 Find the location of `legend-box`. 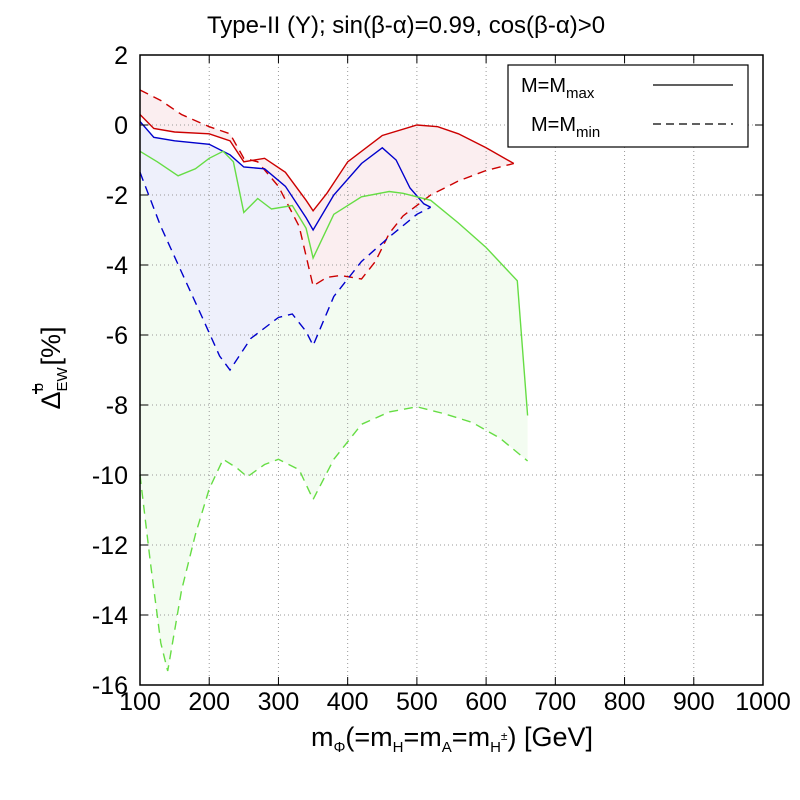

legend-box is located at coordinates (628, 106).